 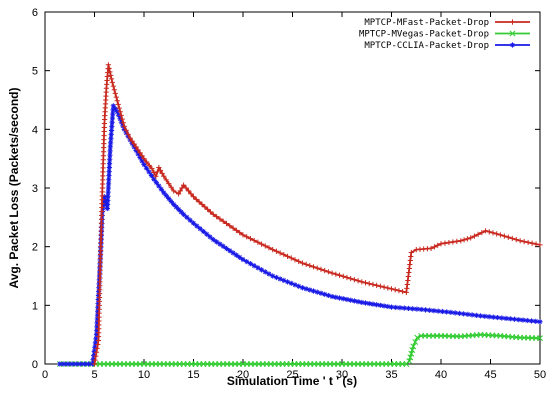 What do you see at coordinates (35, 13) in the screenshot?
I see `y-tick-label: 6` at bounding box center [35, 13].